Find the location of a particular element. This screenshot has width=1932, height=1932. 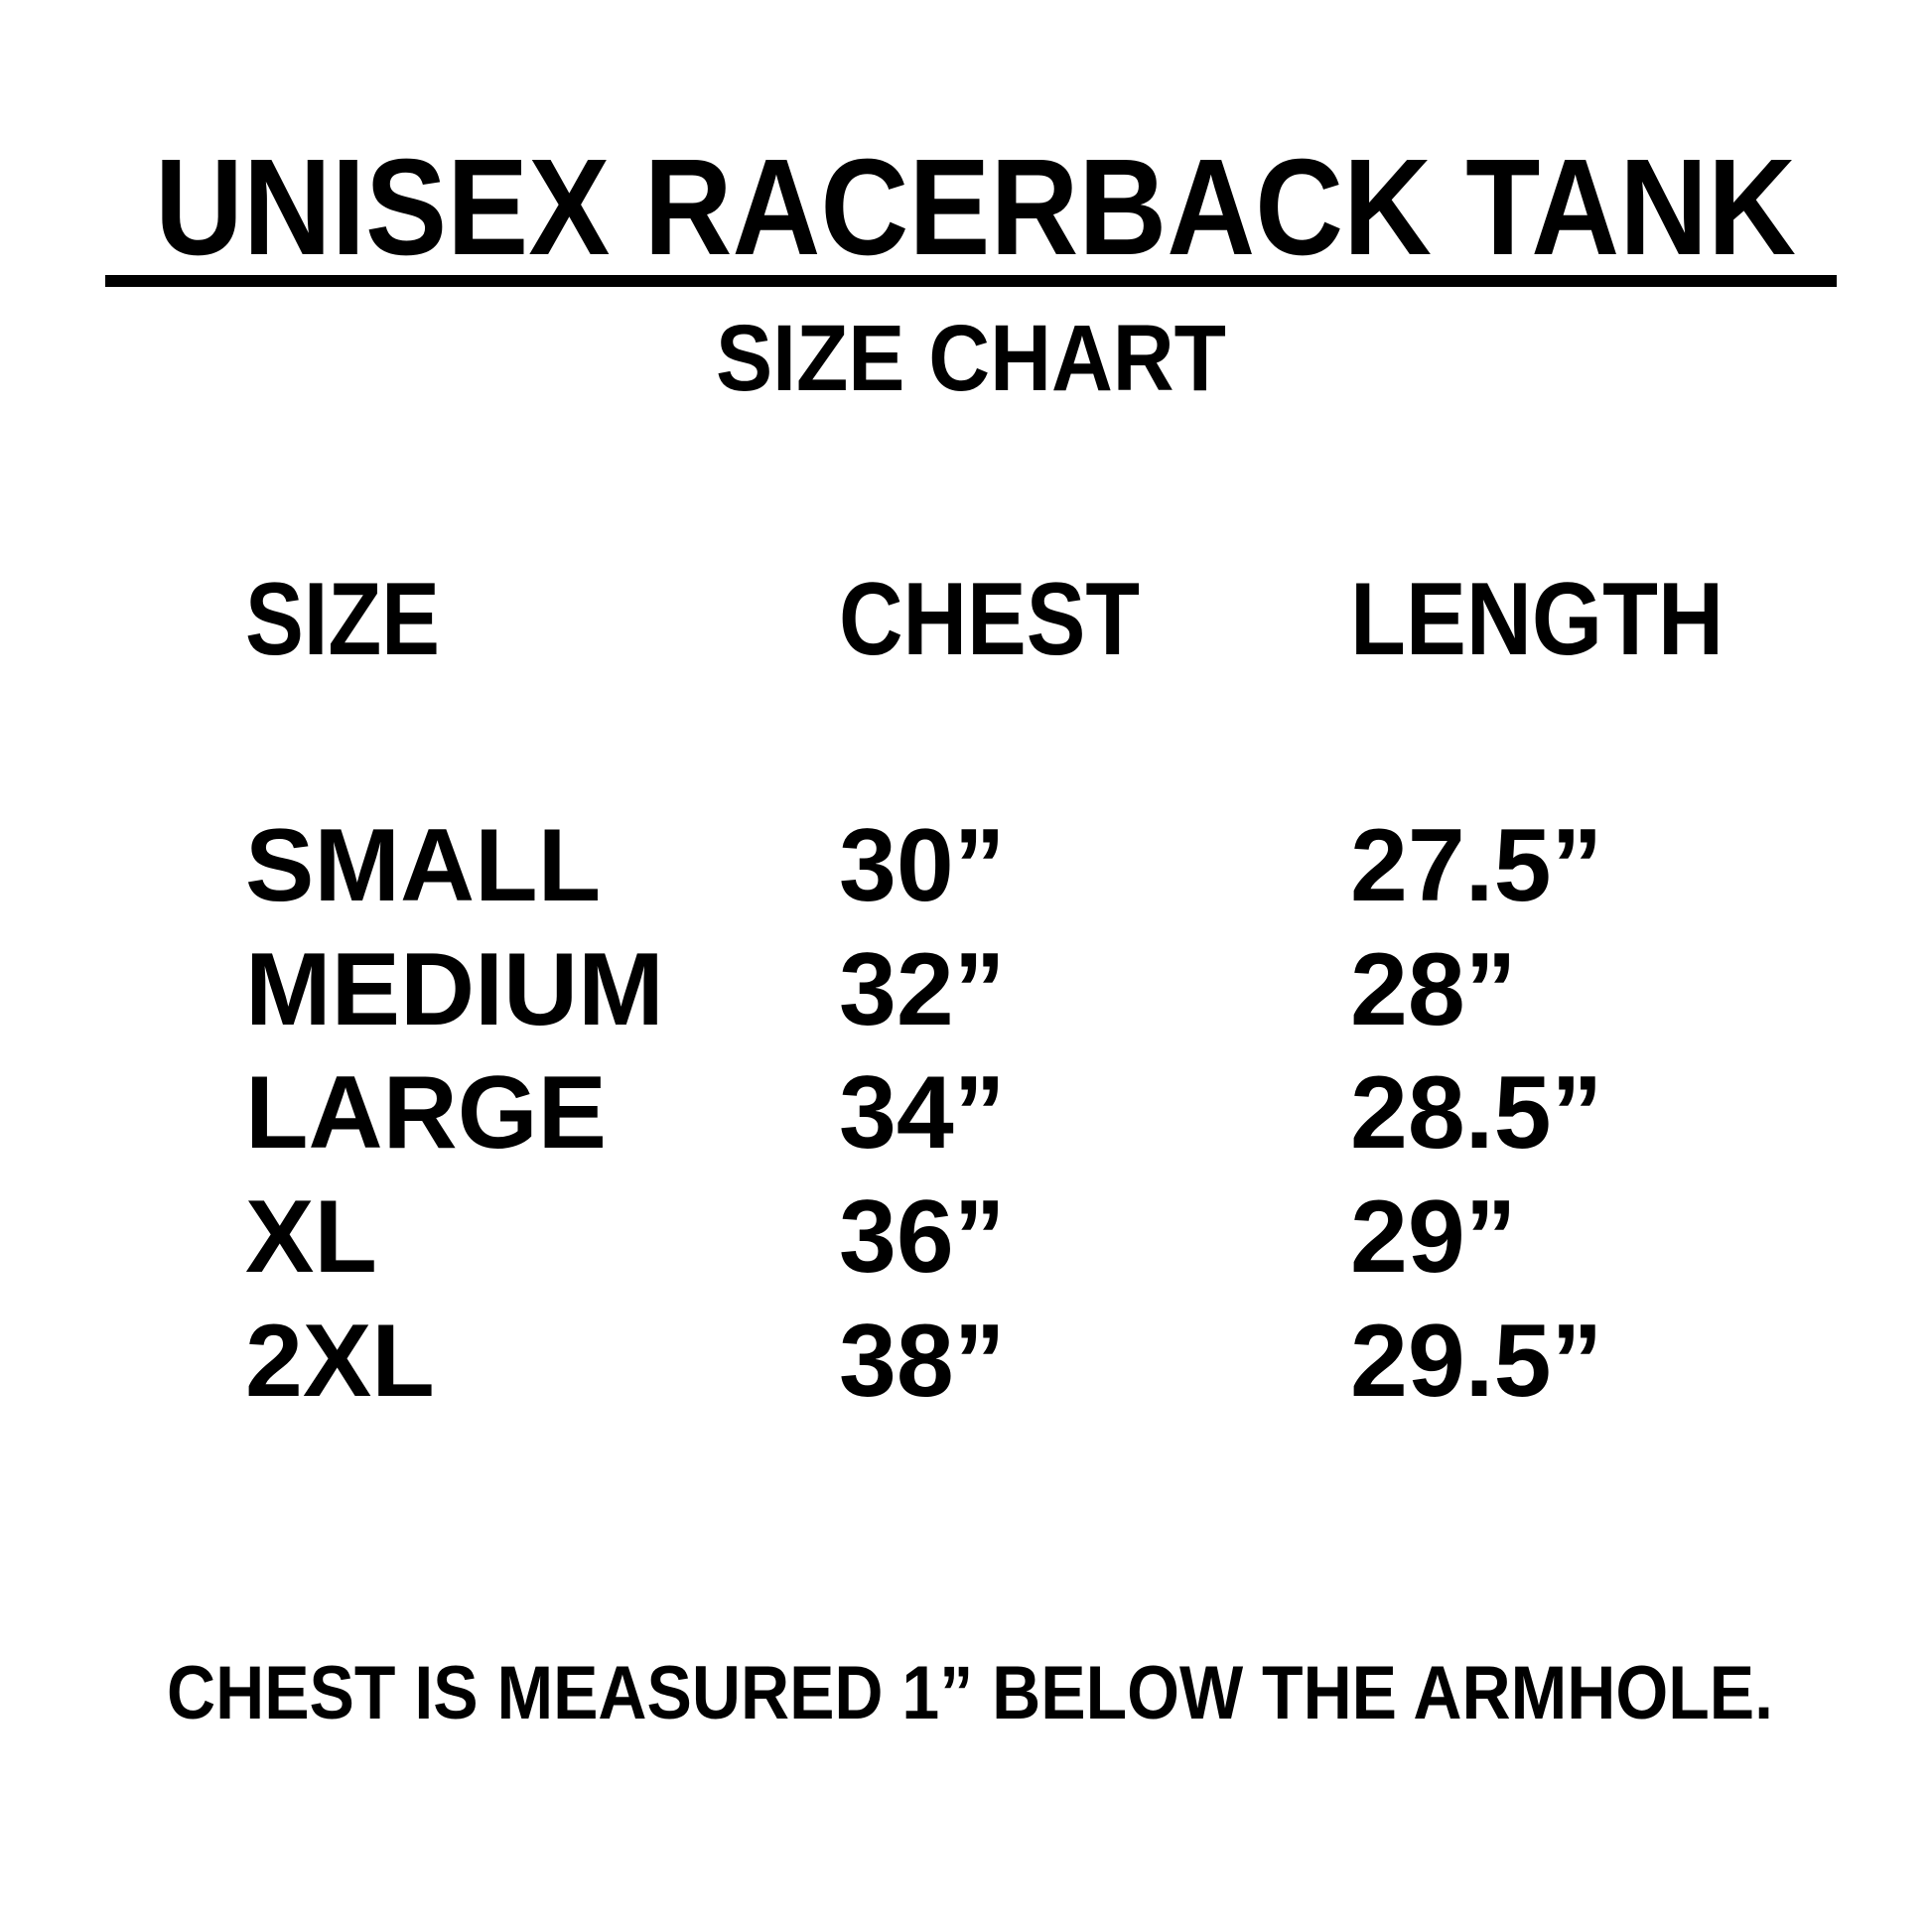

title-underline is located at coordinates (971, 281).